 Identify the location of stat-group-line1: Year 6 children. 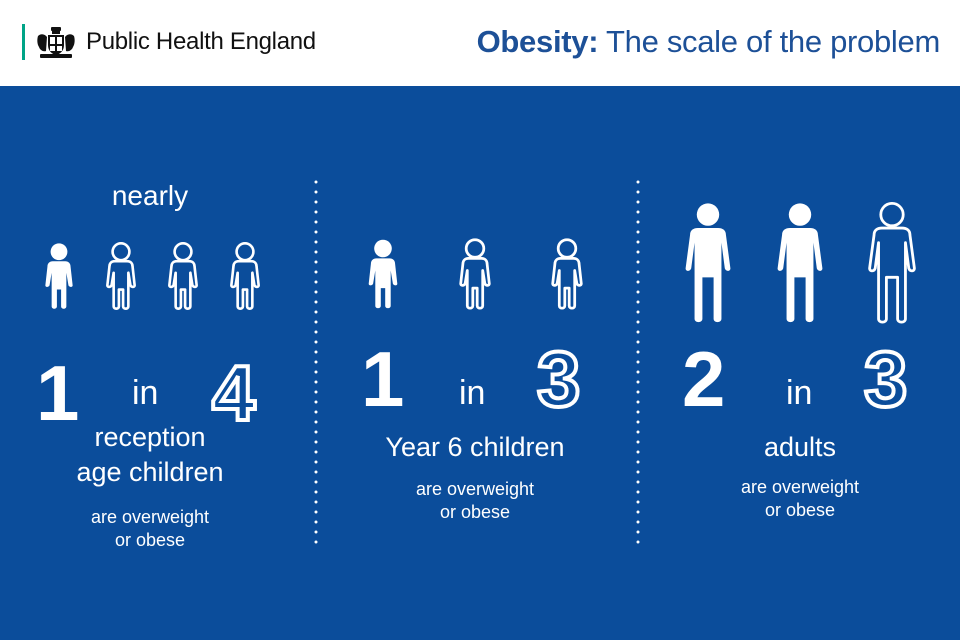
(475, 447).